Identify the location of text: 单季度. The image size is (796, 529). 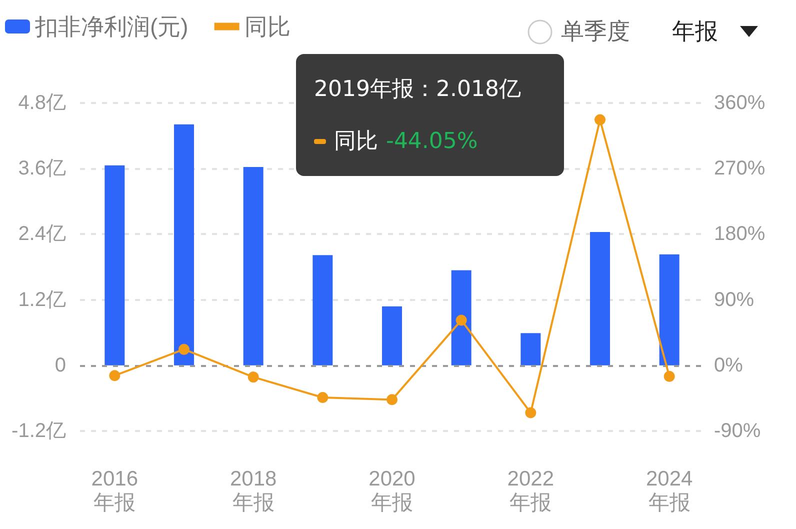
(595, 32).